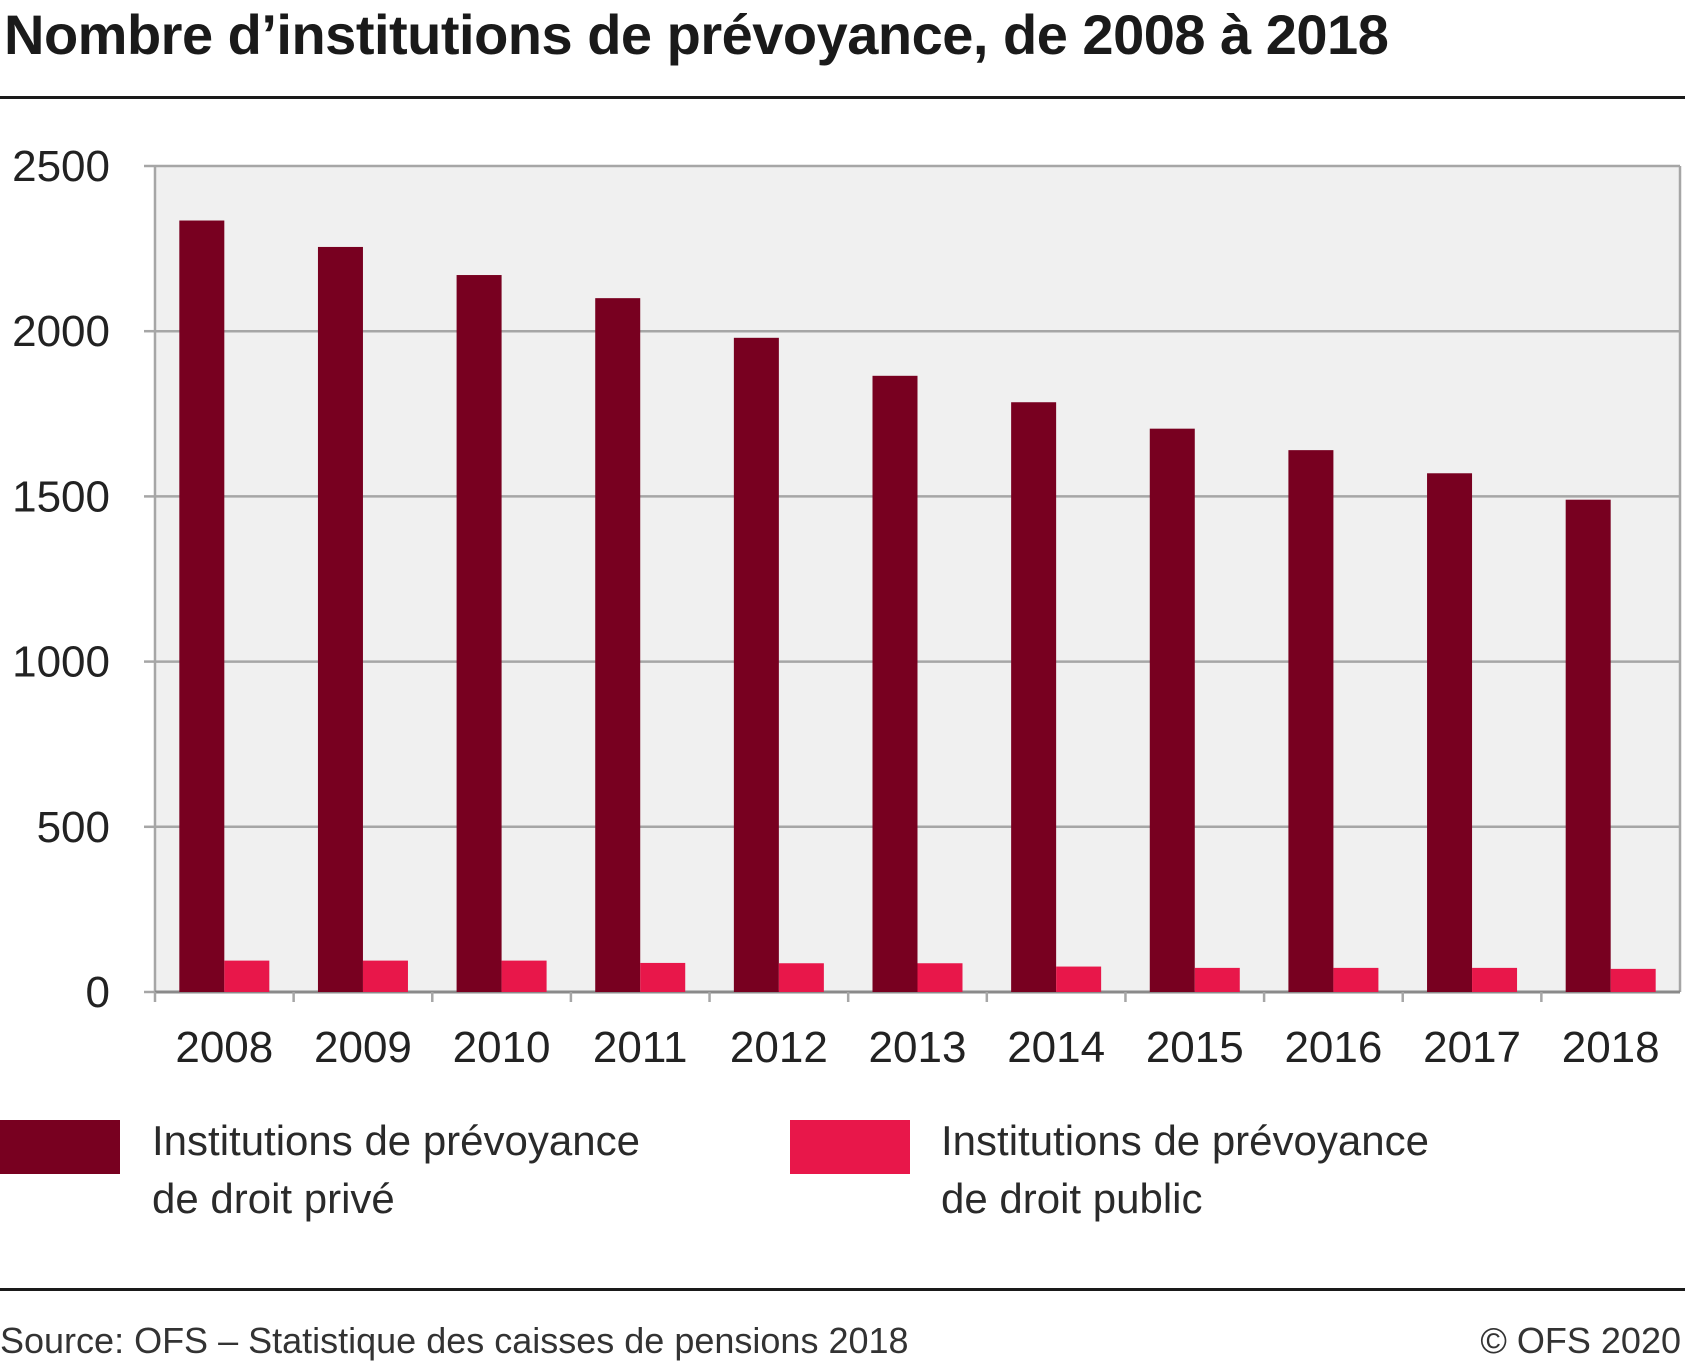  What do you see at coordinates (1072, 1198) in the screenshot?
I see `legend-label-public-line2: de droit public` at bounding box center [1072, 1198].